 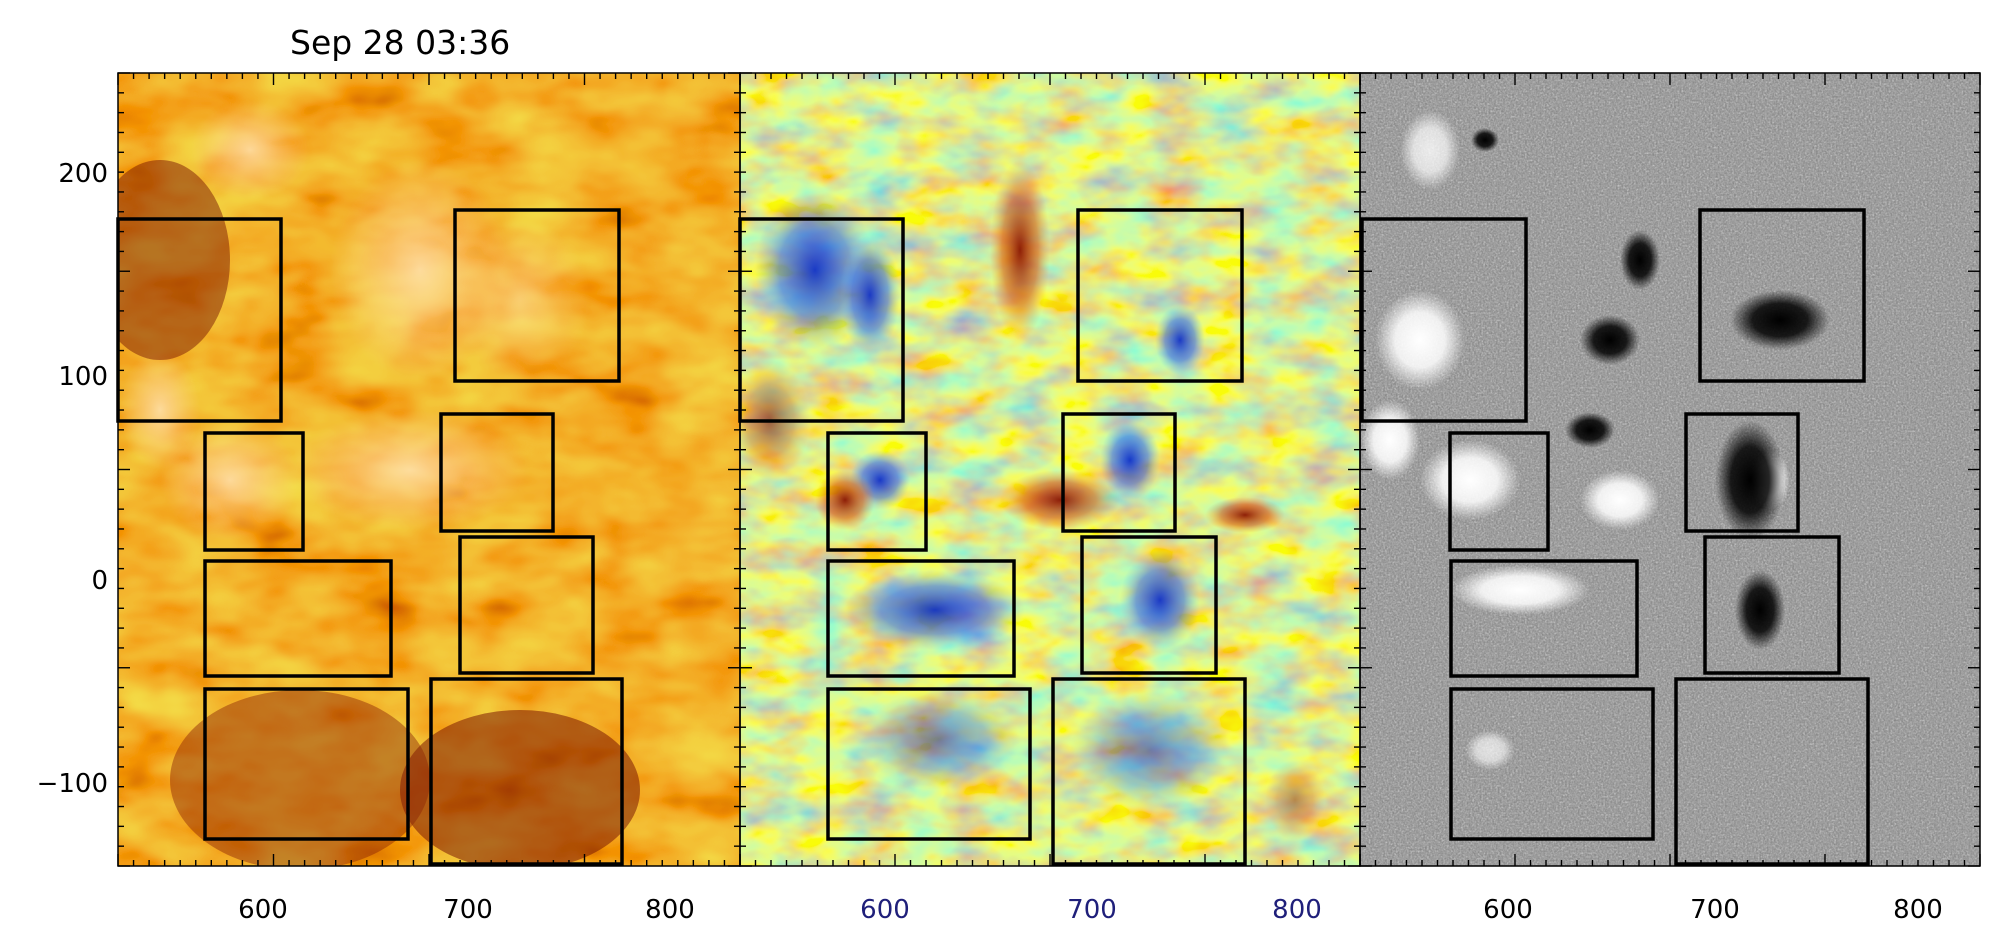 I want to click on y-tick-label: 200, so click(x=83, y=174).